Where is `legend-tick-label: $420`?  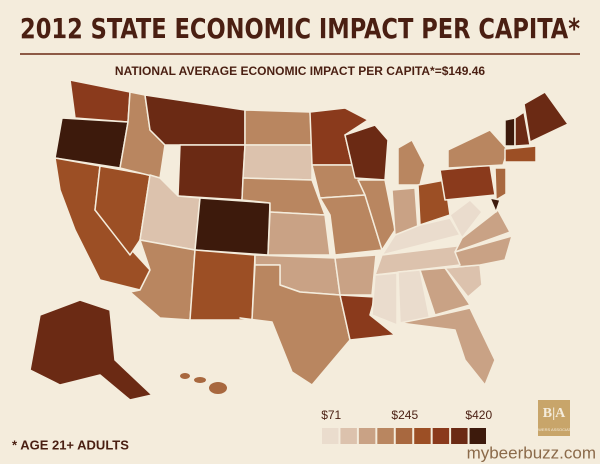 legend-tick-label: $420 is located at coordinates (478, 415).